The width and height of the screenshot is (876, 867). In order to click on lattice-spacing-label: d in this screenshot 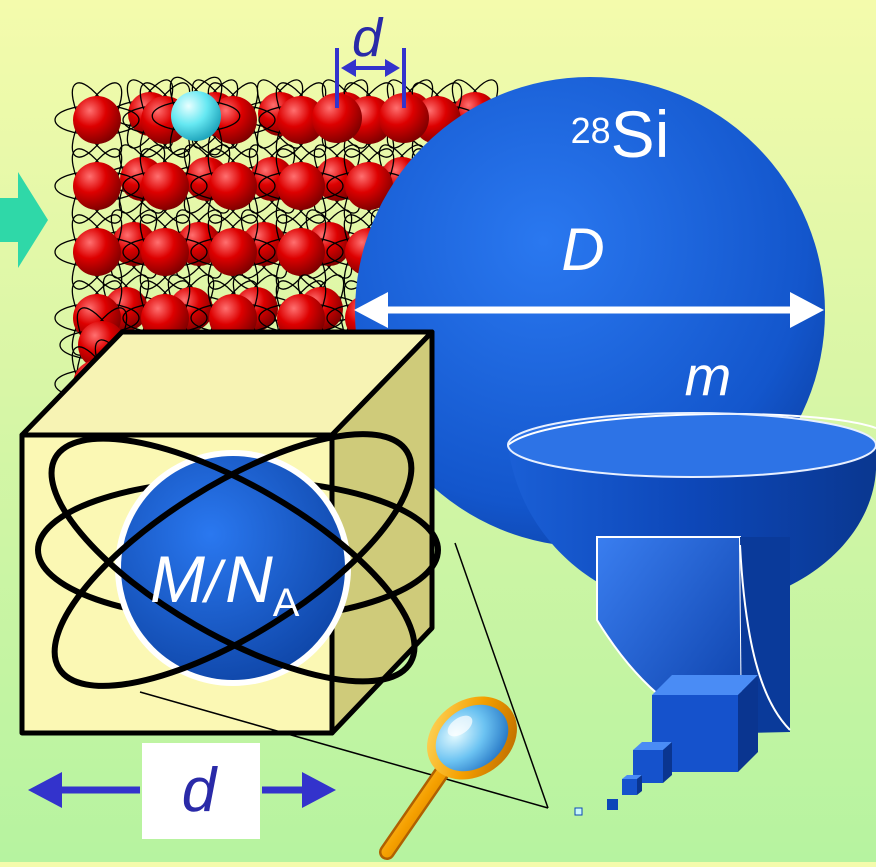, I will do `click(368, 38)`.